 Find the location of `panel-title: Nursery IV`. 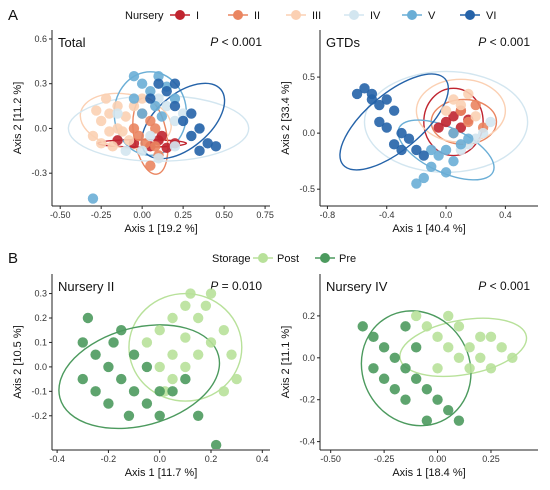

panel-title: Nursery IV is located at coordinates (357, 286).